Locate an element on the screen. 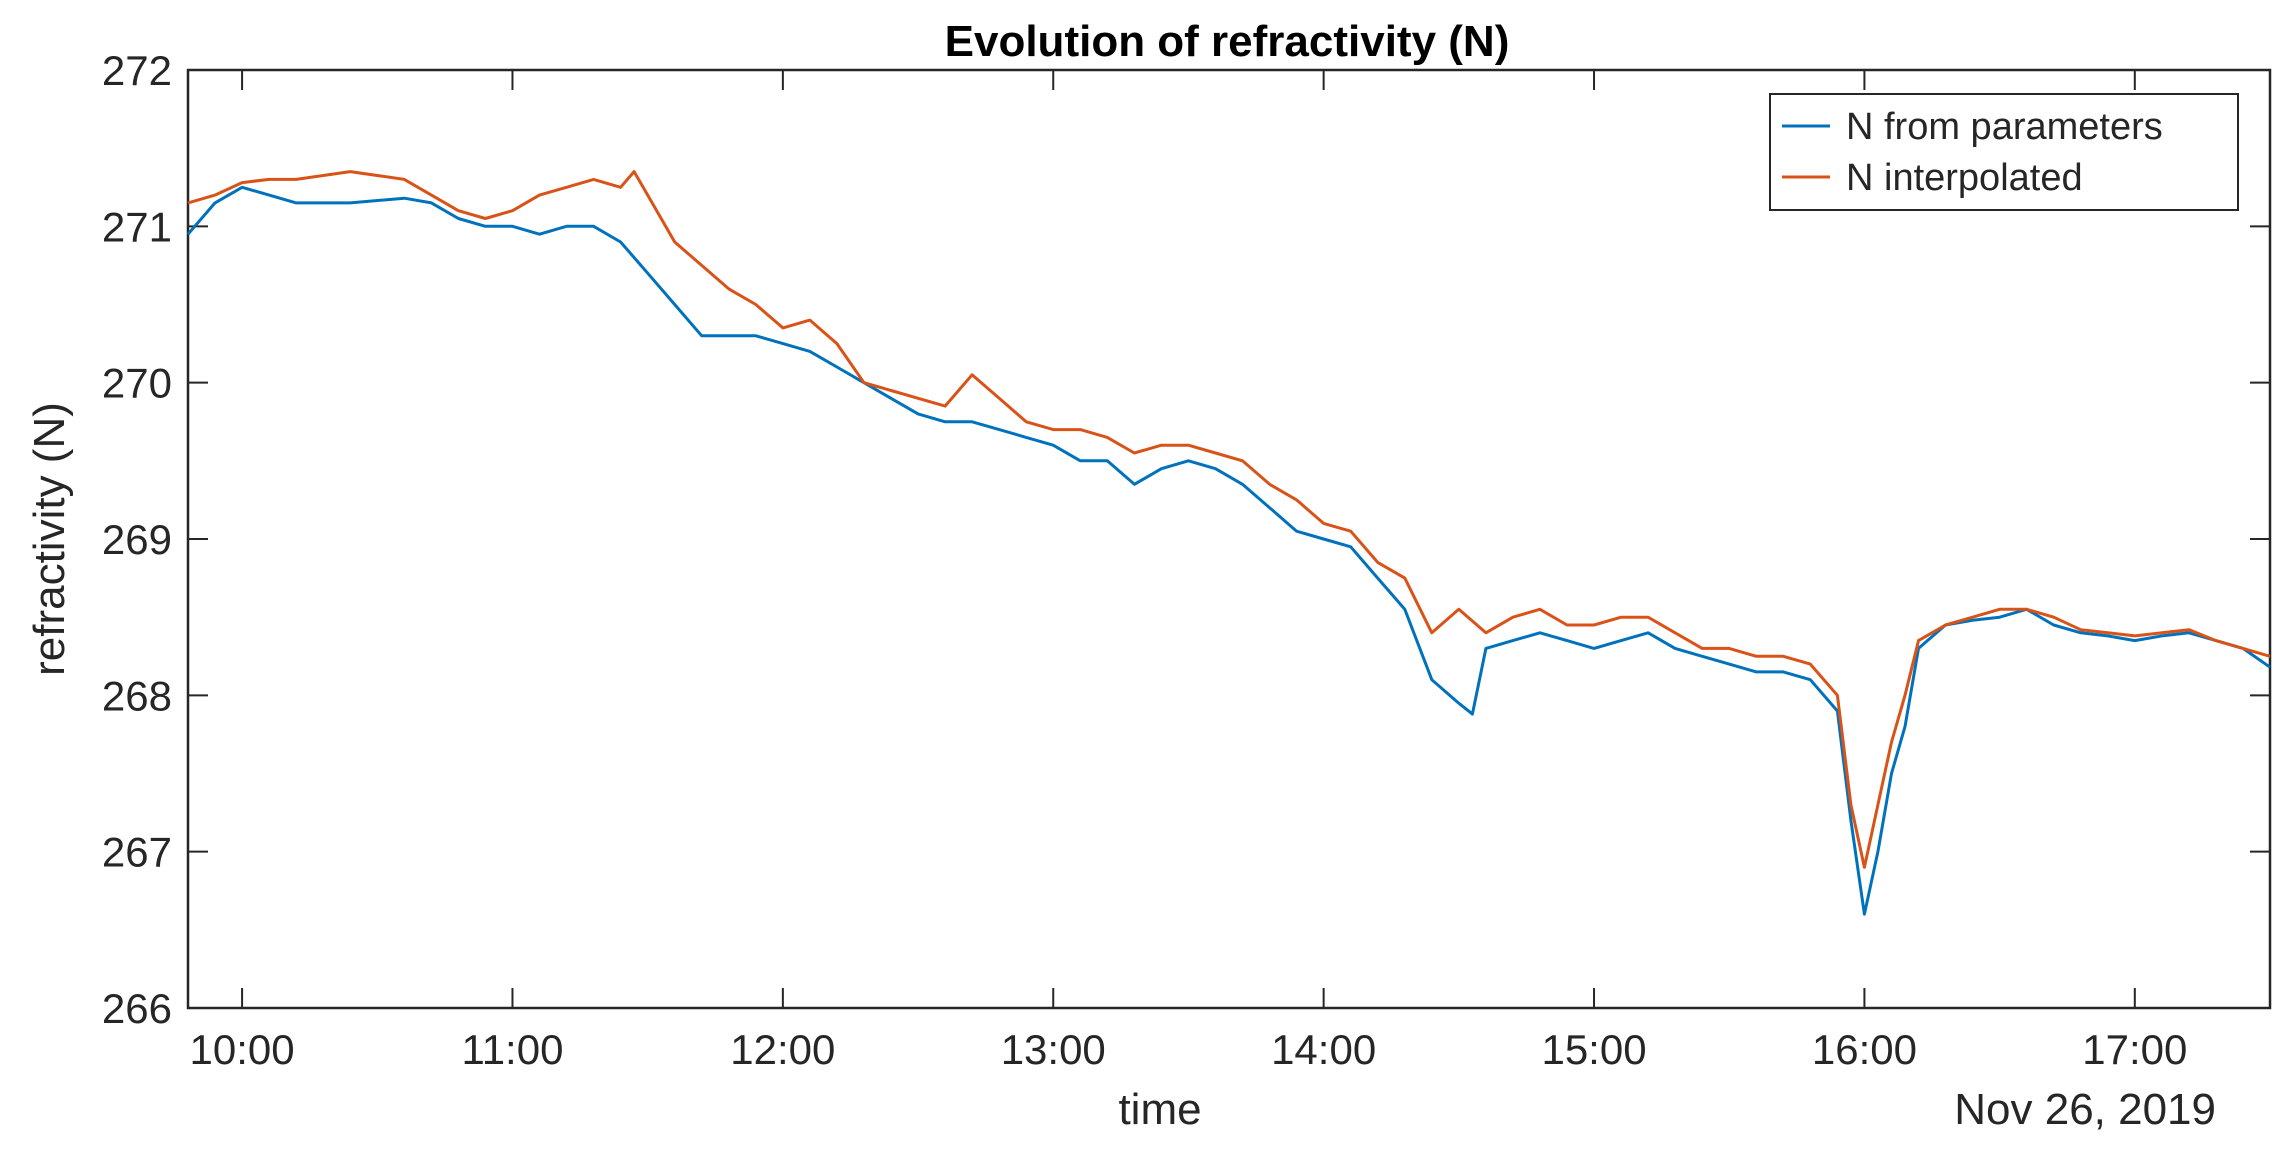 This screenshot has height=1166, width=2283. x-tick-label: 14:00 is located at coordinates (1323, 1049).